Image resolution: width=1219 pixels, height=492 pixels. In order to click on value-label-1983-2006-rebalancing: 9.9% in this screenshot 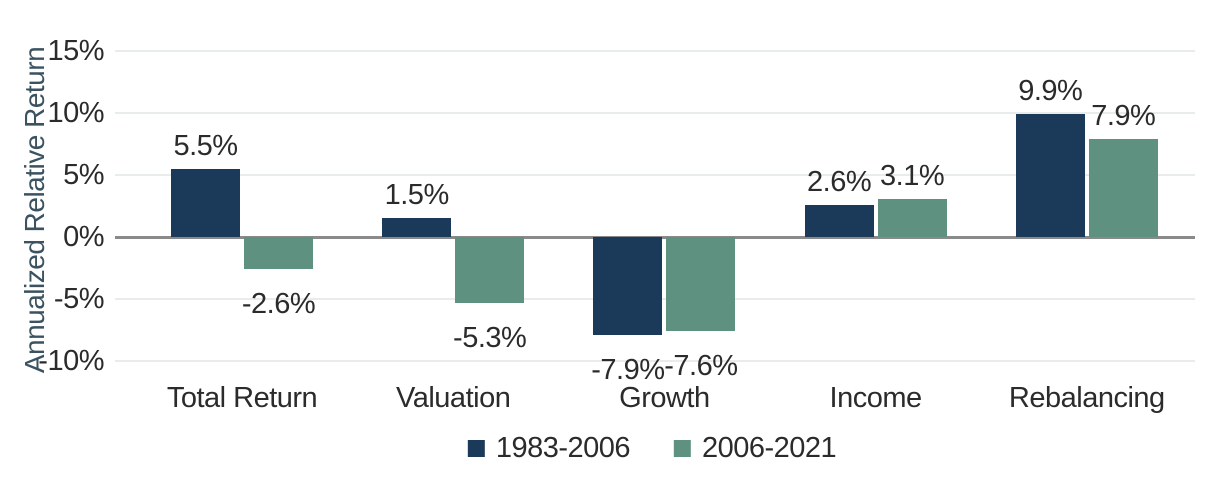, I will do `click(1050, 91)`.